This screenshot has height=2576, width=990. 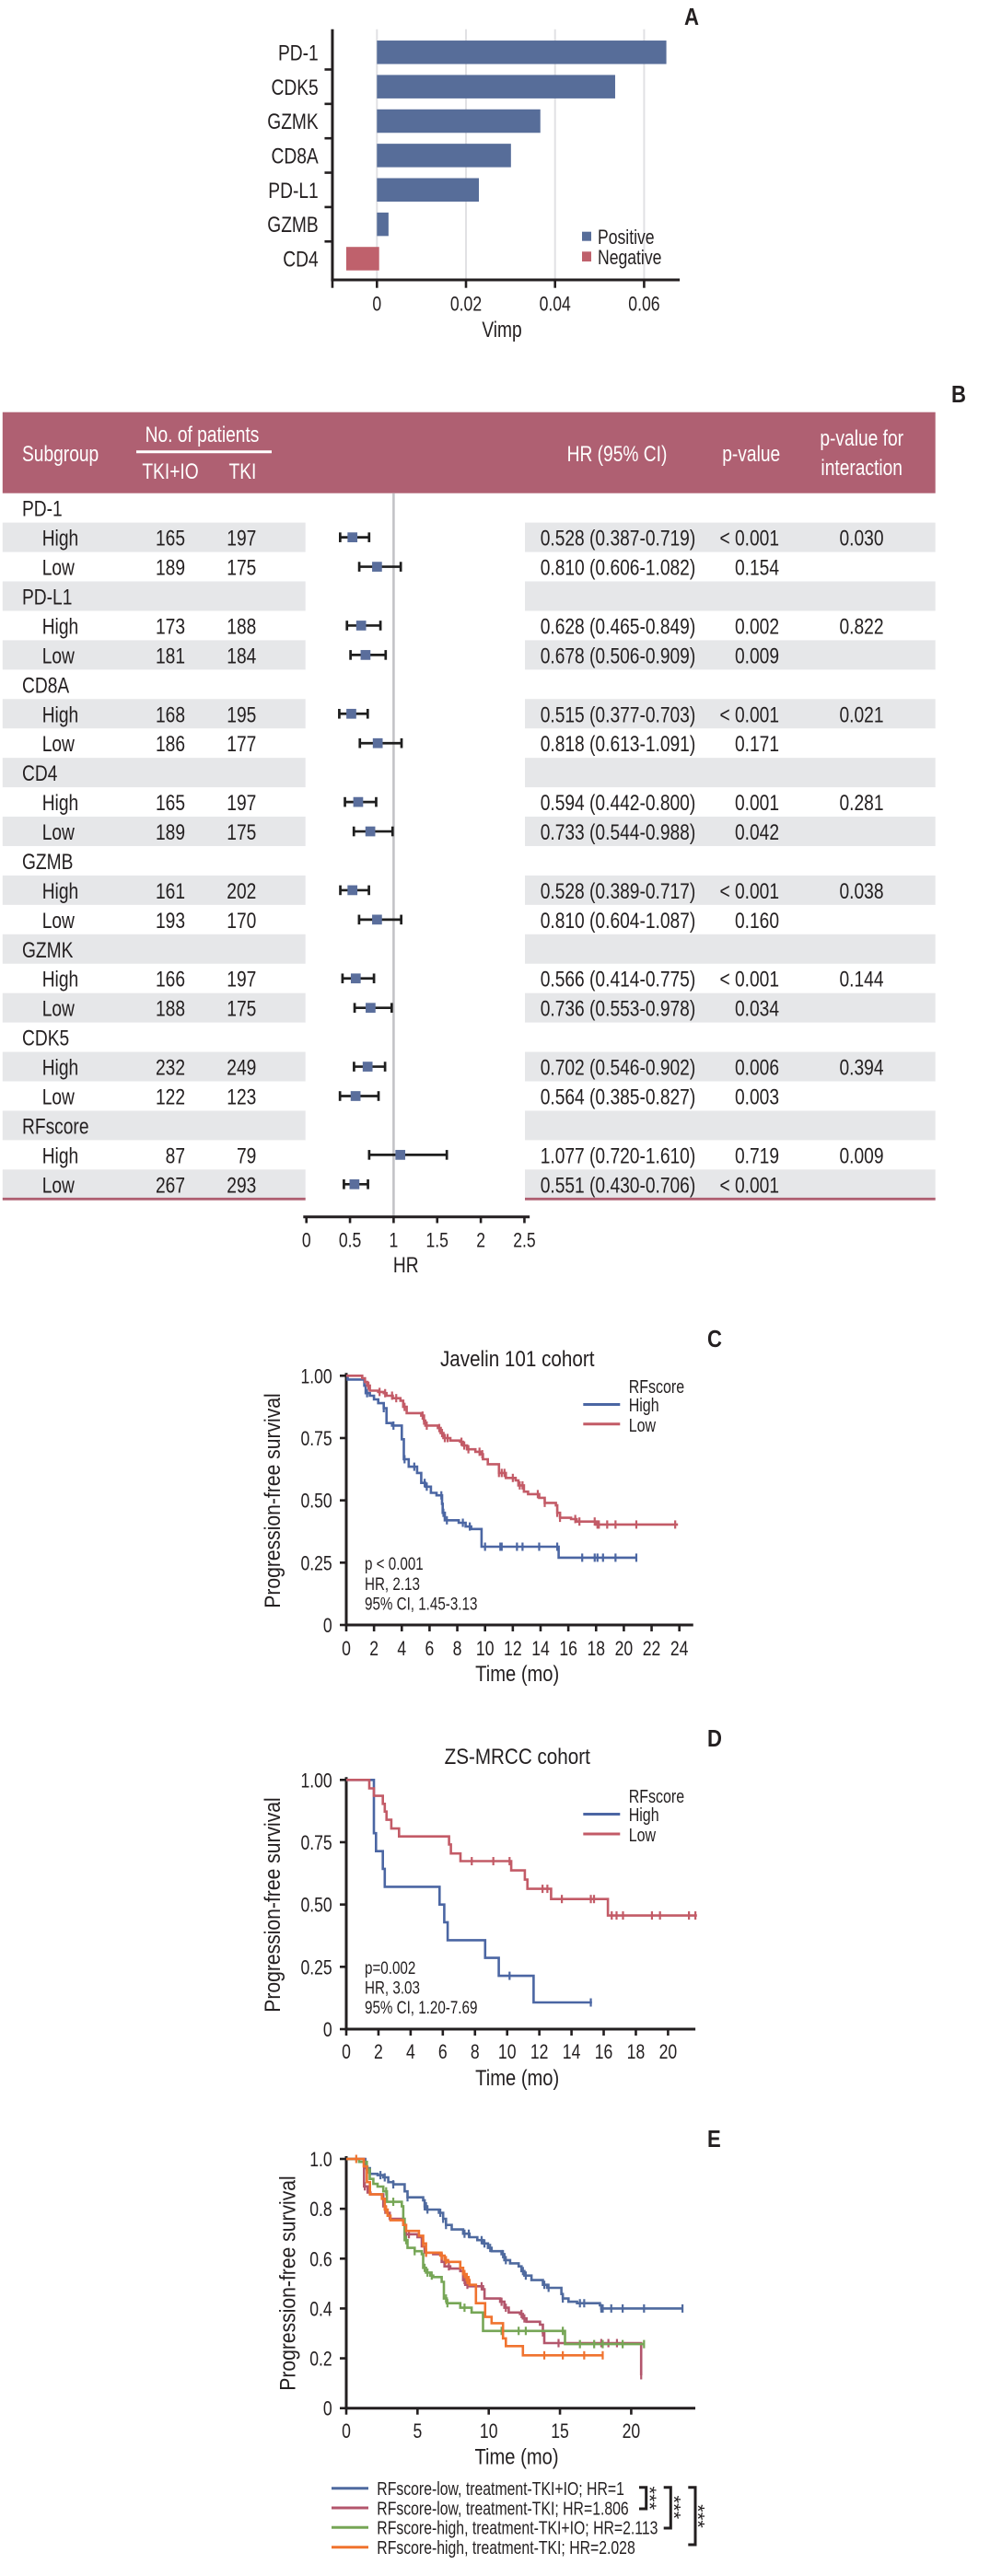 I want to click on km-plot-area: 00.250.500.751.000 2 4 6 8 10 12 14 16 18 20 22 24, so click(x=496, y=1513).